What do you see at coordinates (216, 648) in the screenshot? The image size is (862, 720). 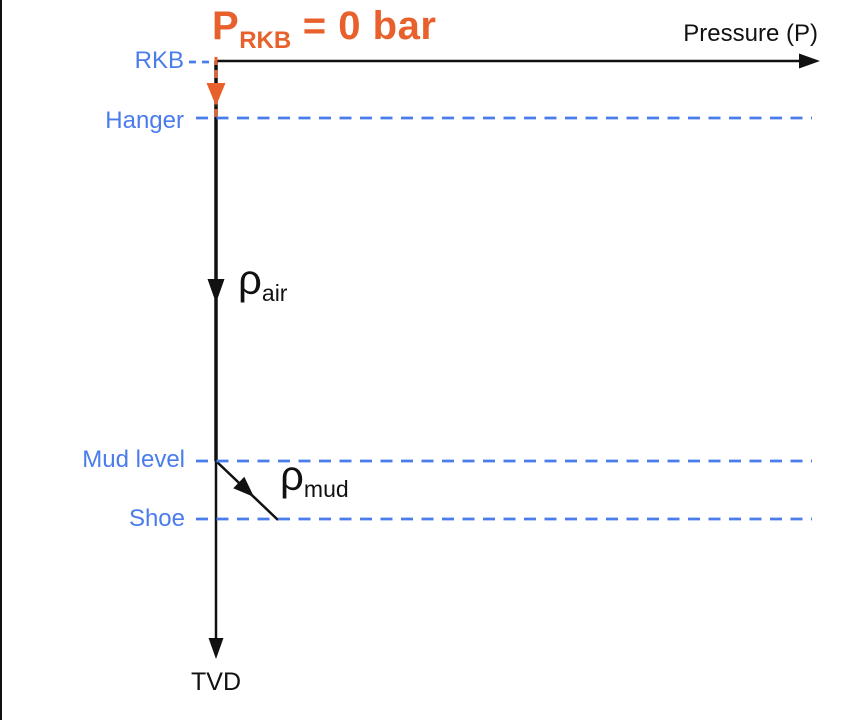 I see `tvd-axis-arrowhead-icon` at bounding box center [216, 648].